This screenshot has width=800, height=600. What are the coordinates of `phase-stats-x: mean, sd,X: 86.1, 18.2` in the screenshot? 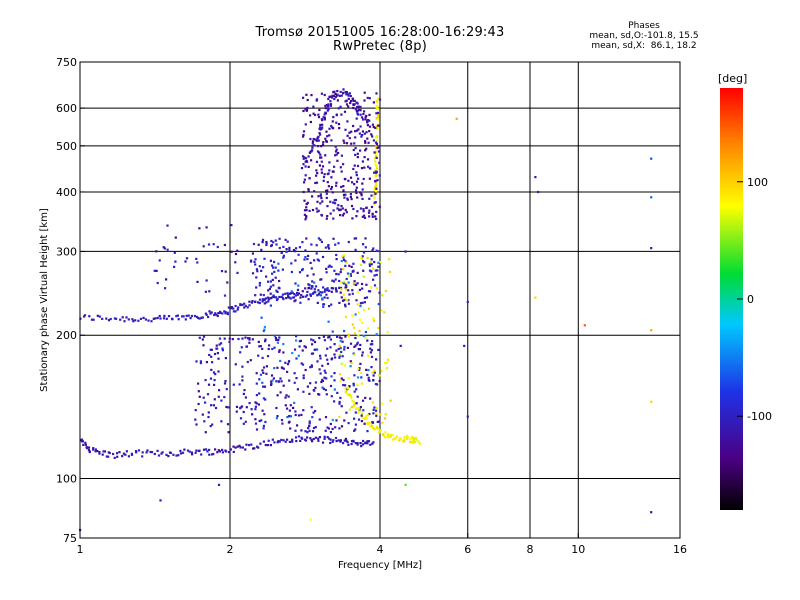 It's located at (644, 46).